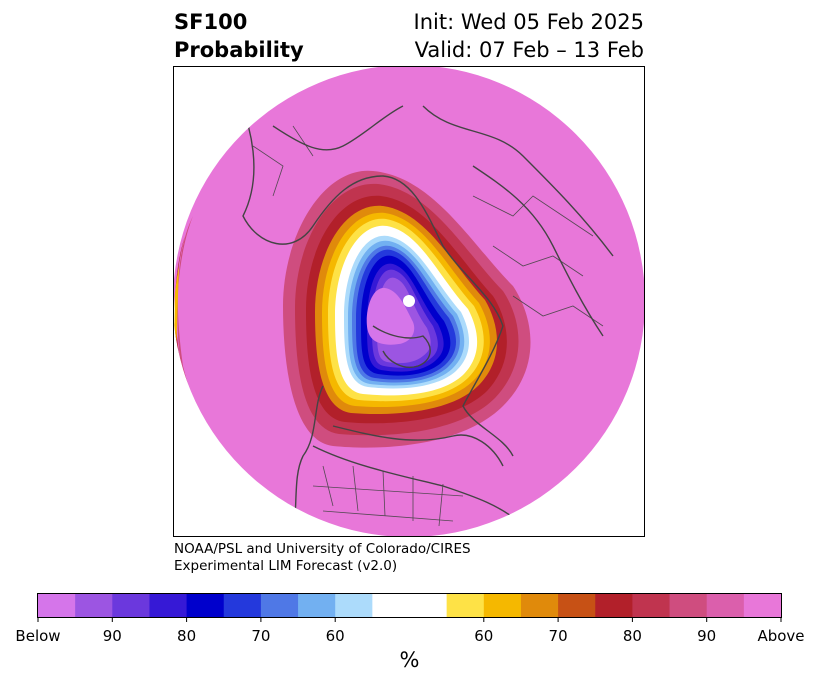 The height and width of the screenshot is (686, 819). I want to click on colorbar-frame, so click(409, 605).